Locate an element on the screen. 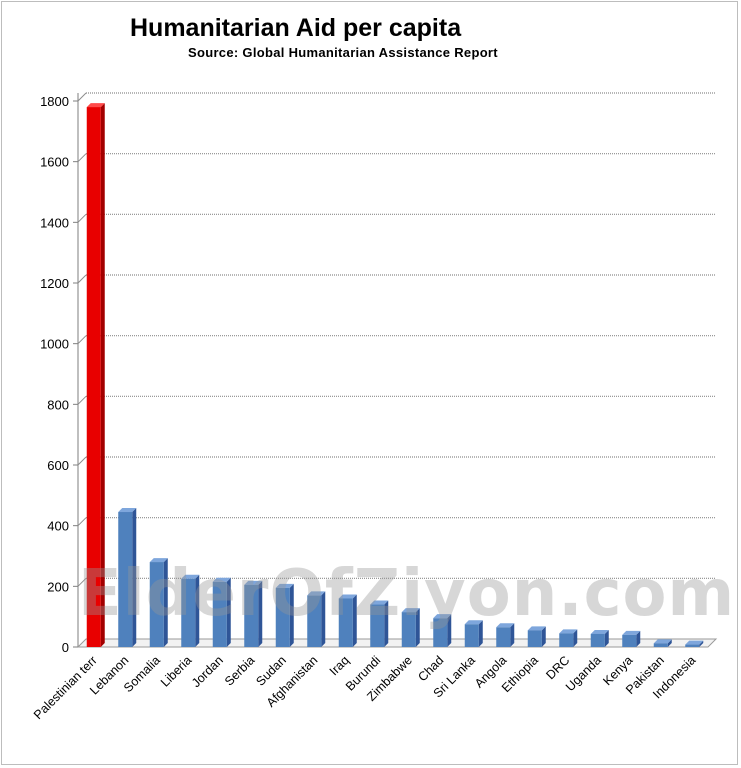  y-tick-label: 1200 is located at coordinates (54, 283).